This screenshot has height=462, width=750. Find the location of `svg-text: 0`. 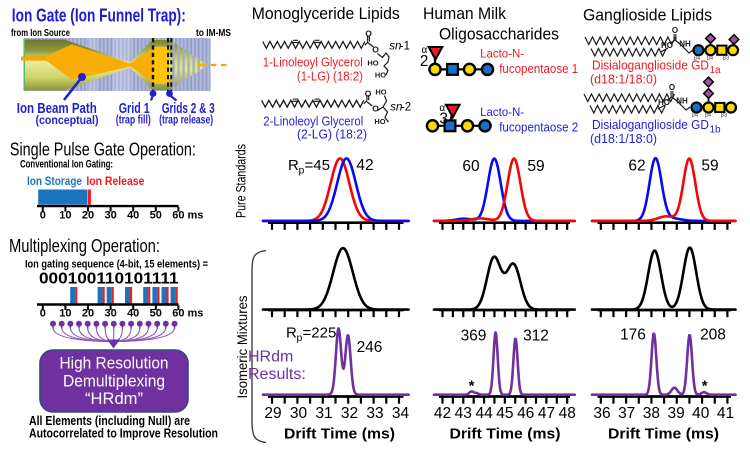

svg-text: 0 is located at coordinates (43, 216).